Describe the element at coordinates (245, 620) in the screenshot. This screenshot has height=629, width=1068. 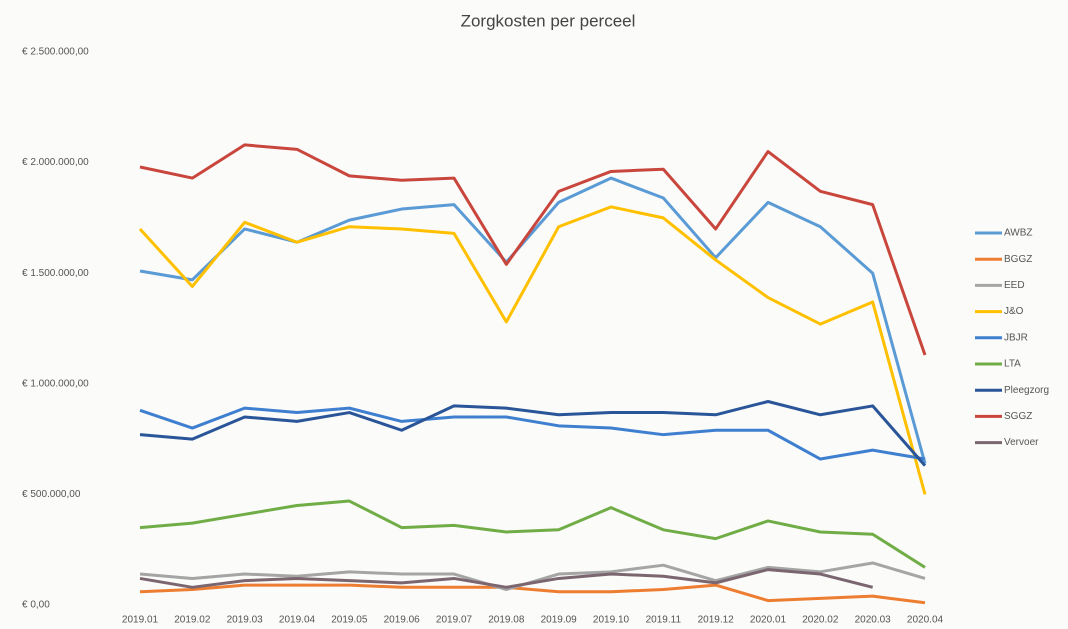
I see `x-tick-label: 2019.03` at that location.